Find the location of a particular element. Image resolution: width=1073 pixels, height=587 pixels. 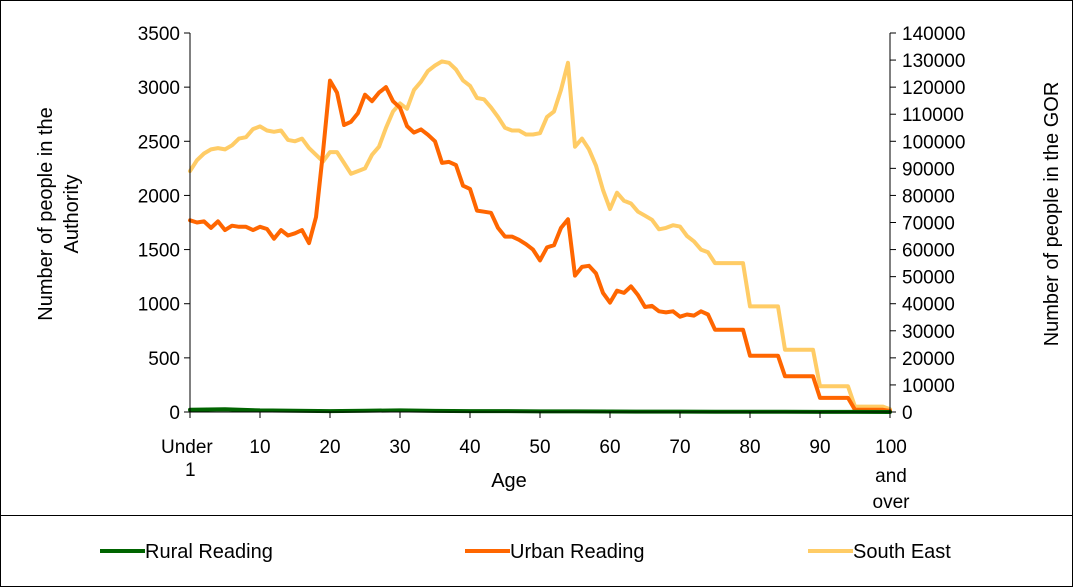

x-tick-label: 50 is located at coordinates (539, 447).